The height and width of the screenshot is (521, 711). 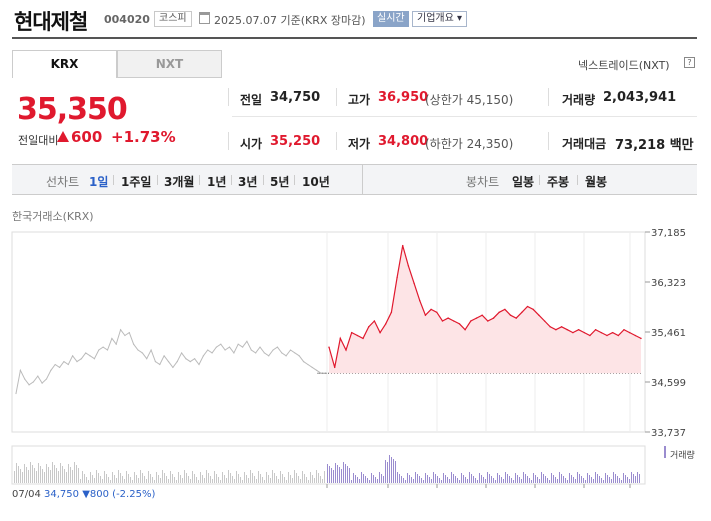 I want to click on volume-axis-label: 거래량, so click(x=682, y=456).